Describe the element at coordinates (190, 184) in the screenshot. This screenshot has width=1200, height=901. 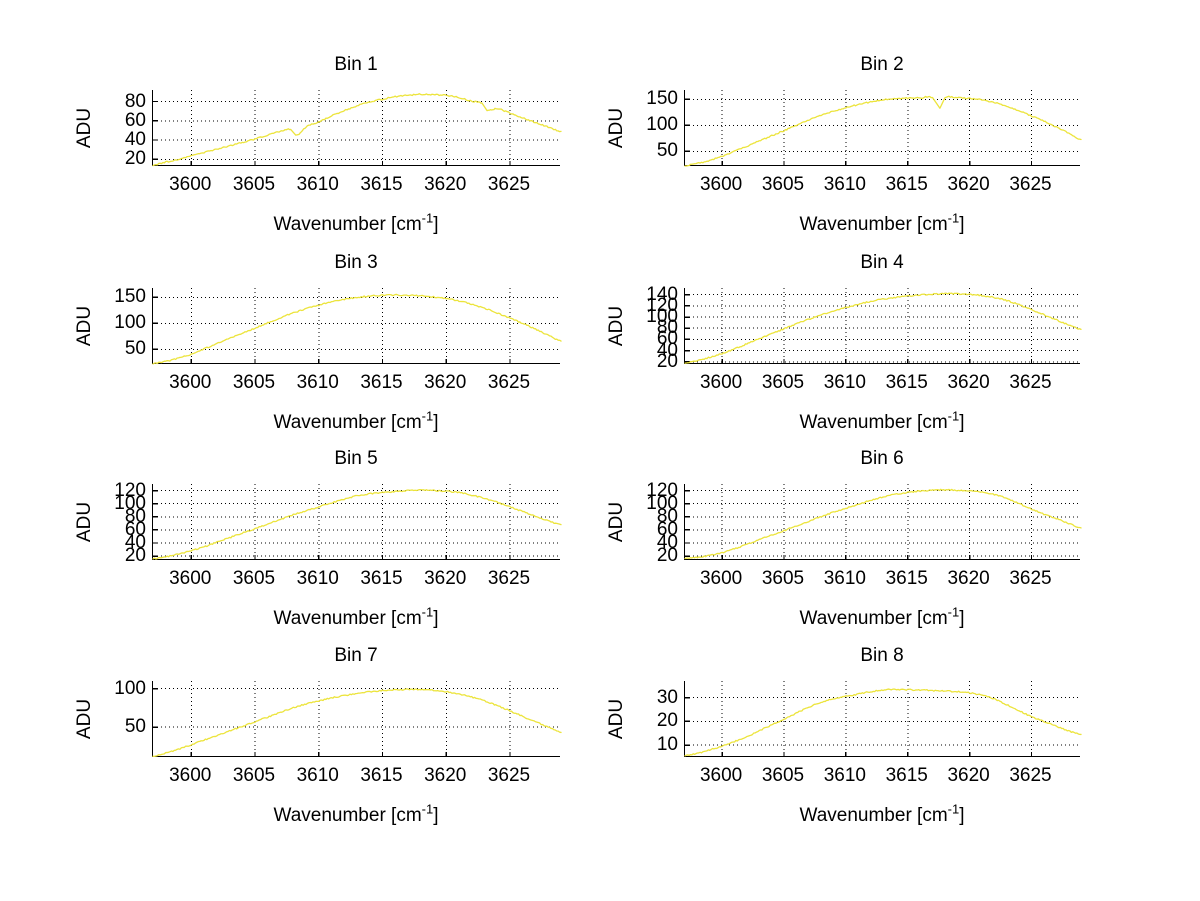
I see `xtick-label-1-1: 3600` at that location.